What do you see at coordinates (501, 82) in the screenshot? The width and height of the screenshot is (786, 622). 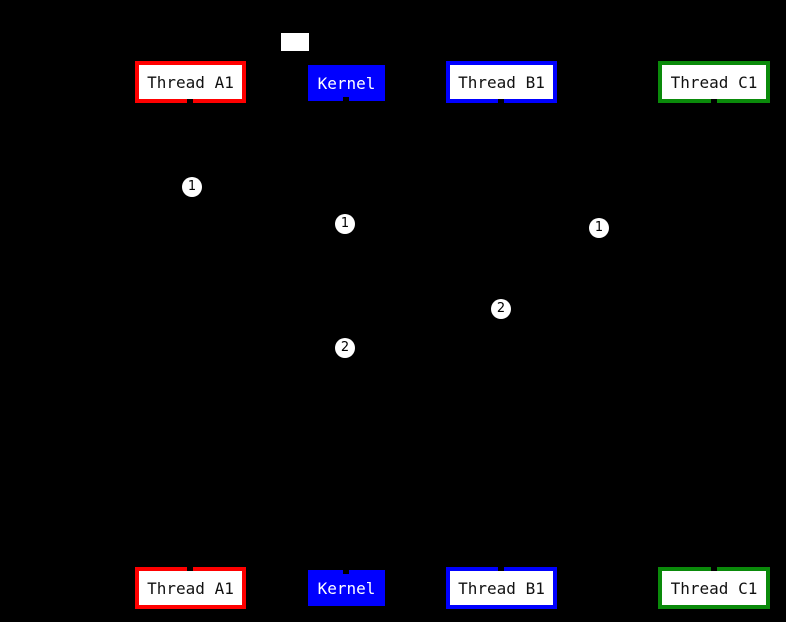 I see `actor-thread-b1-top: Thread B1` at bounding box center [501, 82].